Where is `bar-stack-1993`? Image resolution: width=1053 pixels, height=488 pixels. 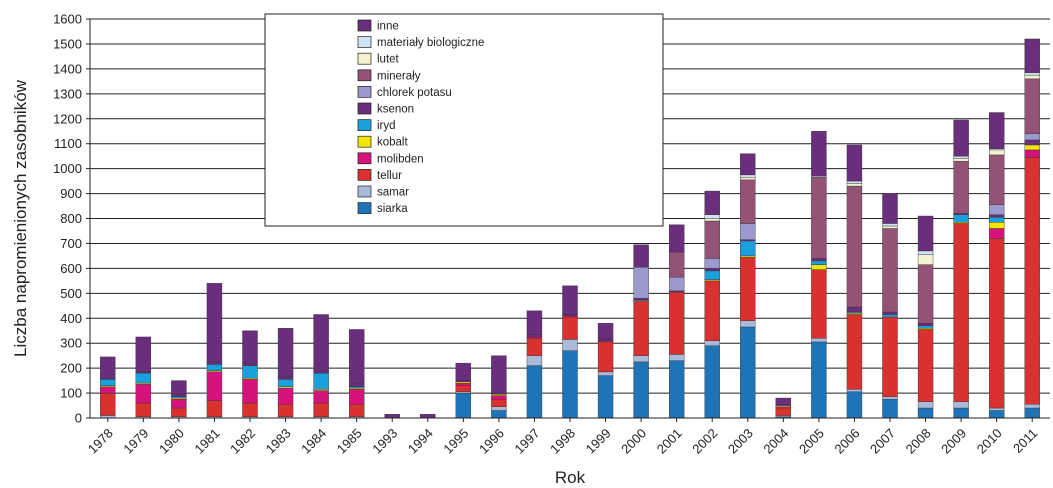 bar-stack-1993 is located at coordinates (392, 416).